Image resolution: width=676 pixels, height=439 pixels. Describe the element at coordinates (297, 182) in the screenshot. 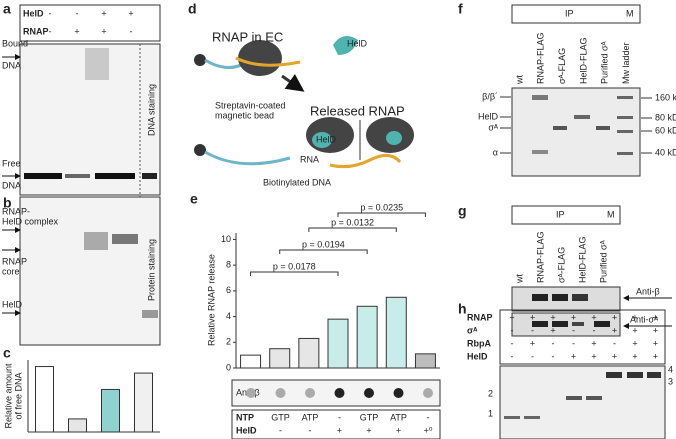

I see `label: Biotinylated DNA` at that location.